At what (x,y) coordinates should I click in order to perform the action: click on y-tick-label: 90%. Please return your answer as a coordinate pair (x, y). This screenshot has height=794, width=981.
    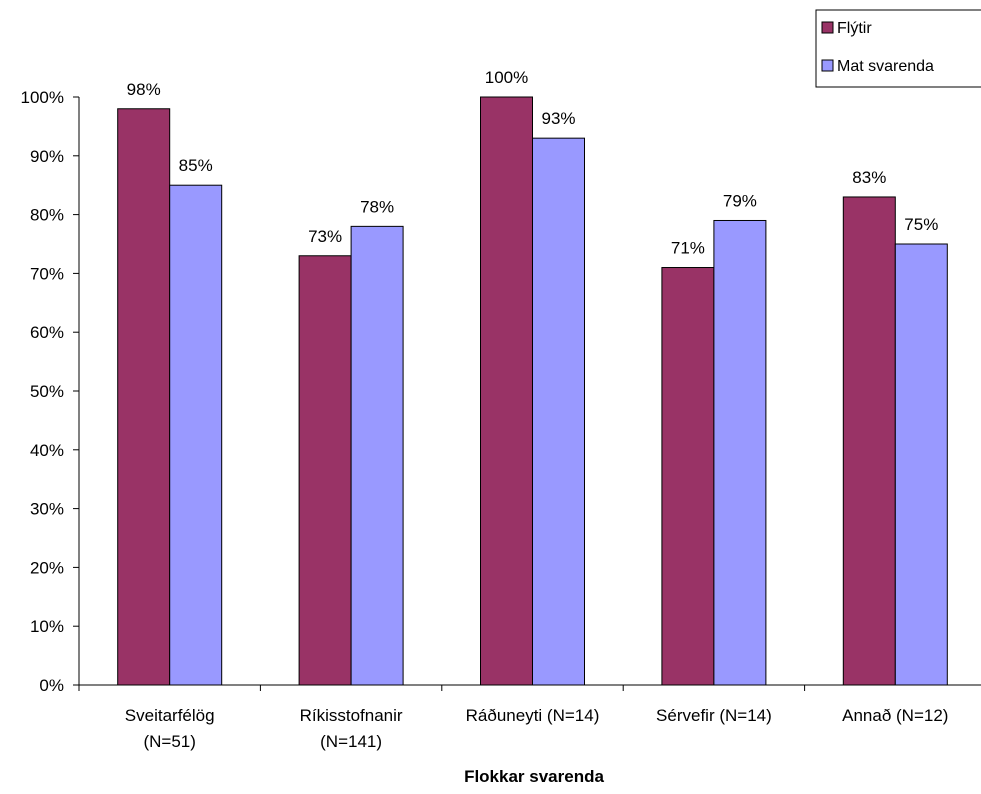
    Looking at the image, I should click on (47, 156).